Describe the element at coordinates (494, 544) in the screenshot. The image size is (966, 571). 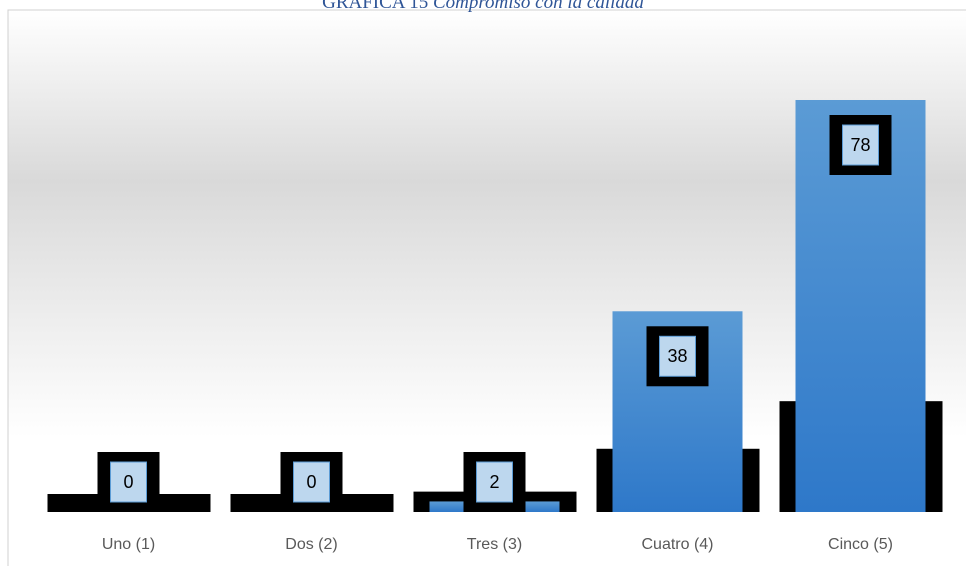
I see `x-tick-label: Tres (3)` at that location.